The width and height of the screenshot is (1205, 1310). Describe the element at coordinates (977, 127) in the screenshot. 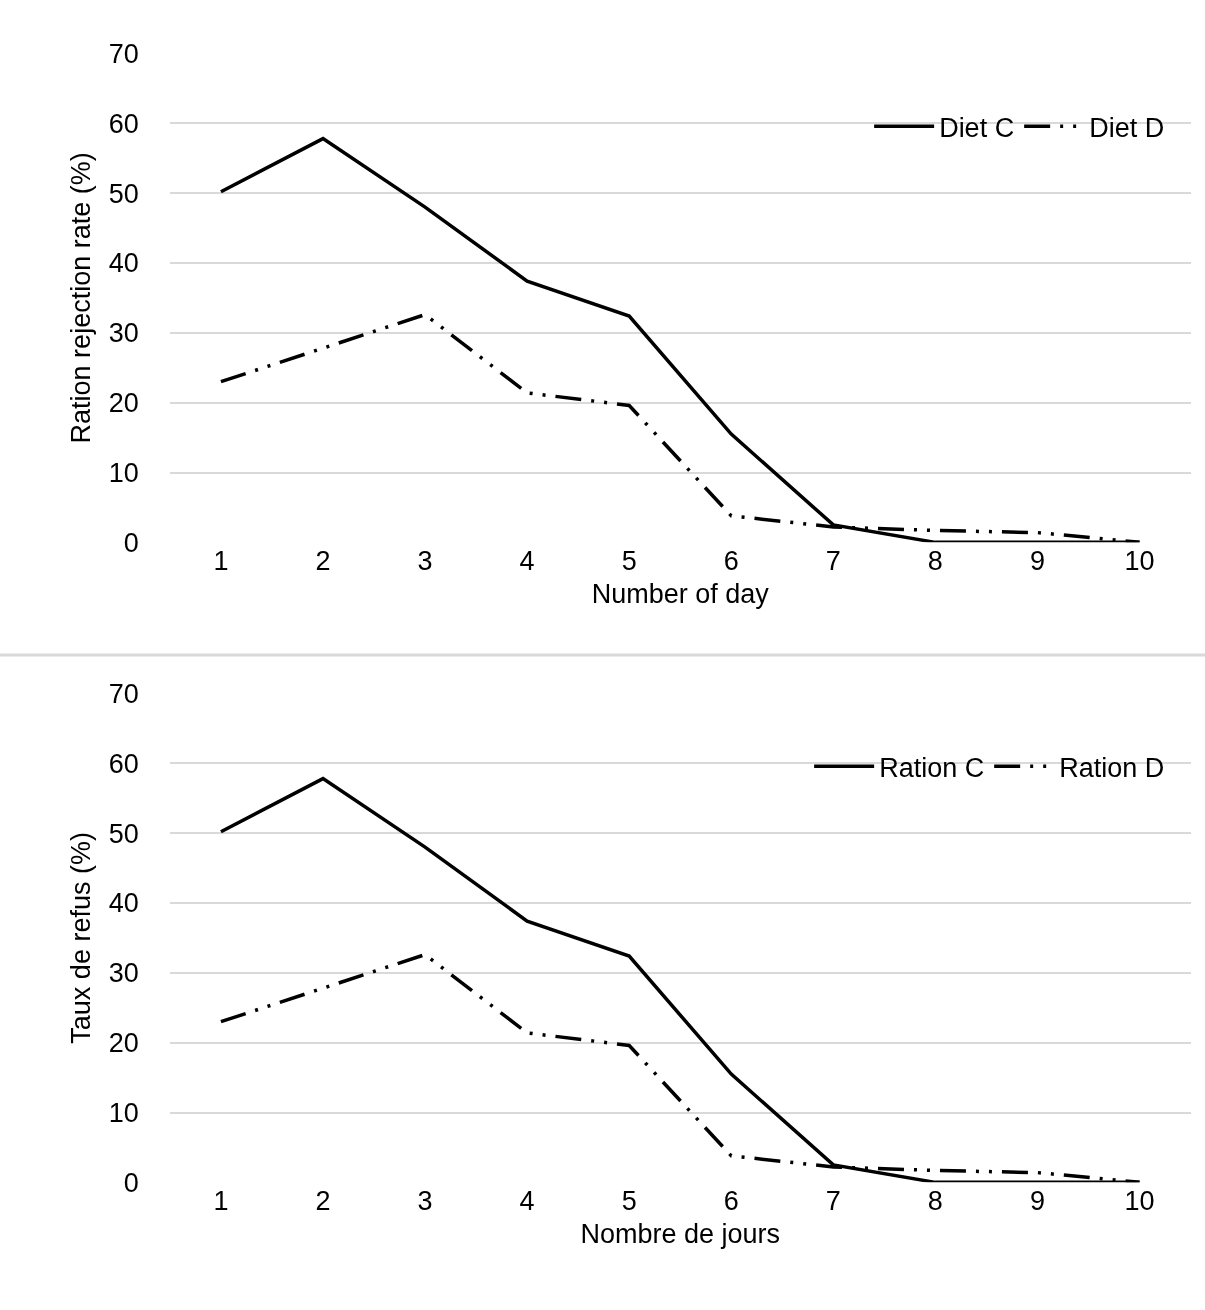

I see `legend-label: Diet C` at that location.